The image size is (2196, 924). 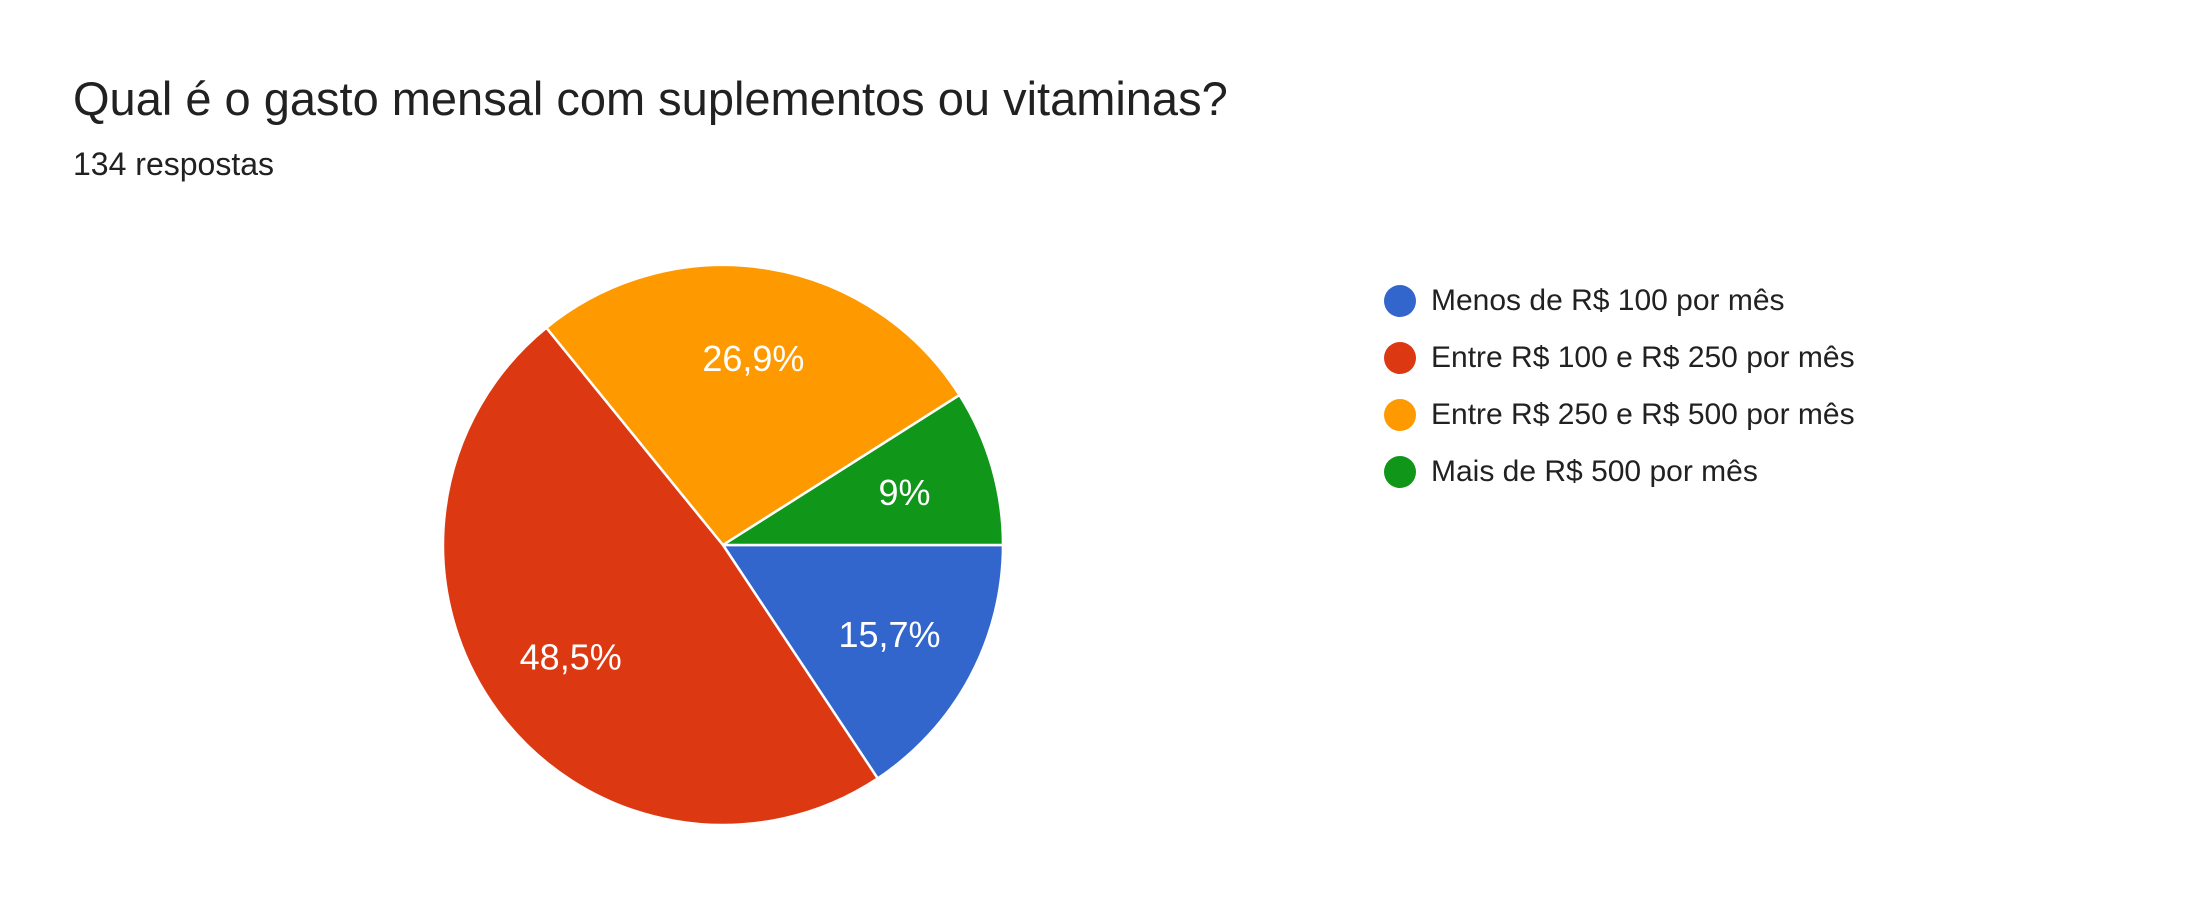 I want to click on legend-item: Mais de R$ 500 por mês, so click(x=1619, y=471).